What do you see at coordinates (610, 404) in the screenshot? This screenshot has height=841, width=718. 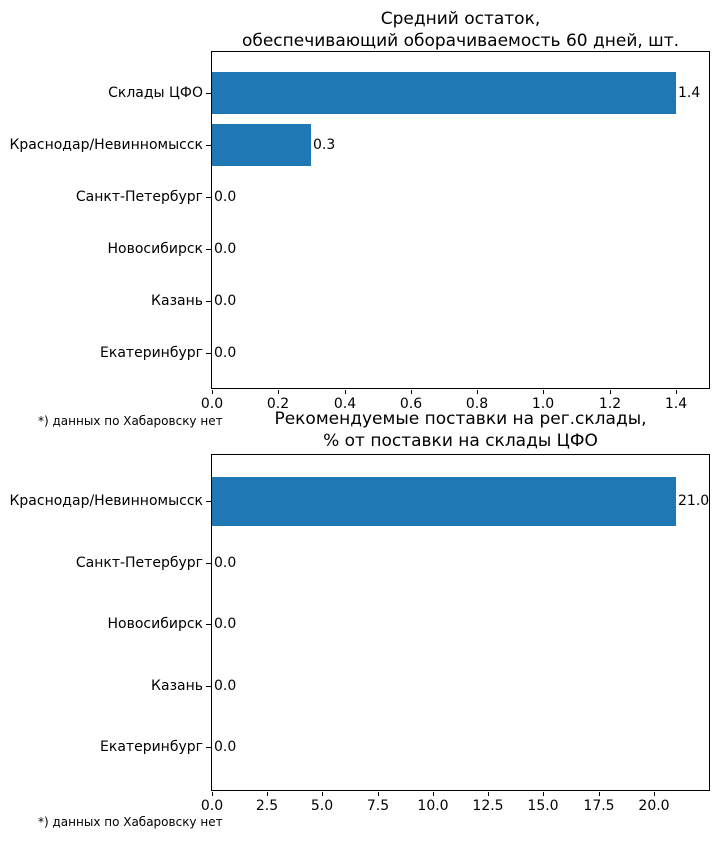 I see `x-tick-label: 1.2` at bounding box center [610, 404].